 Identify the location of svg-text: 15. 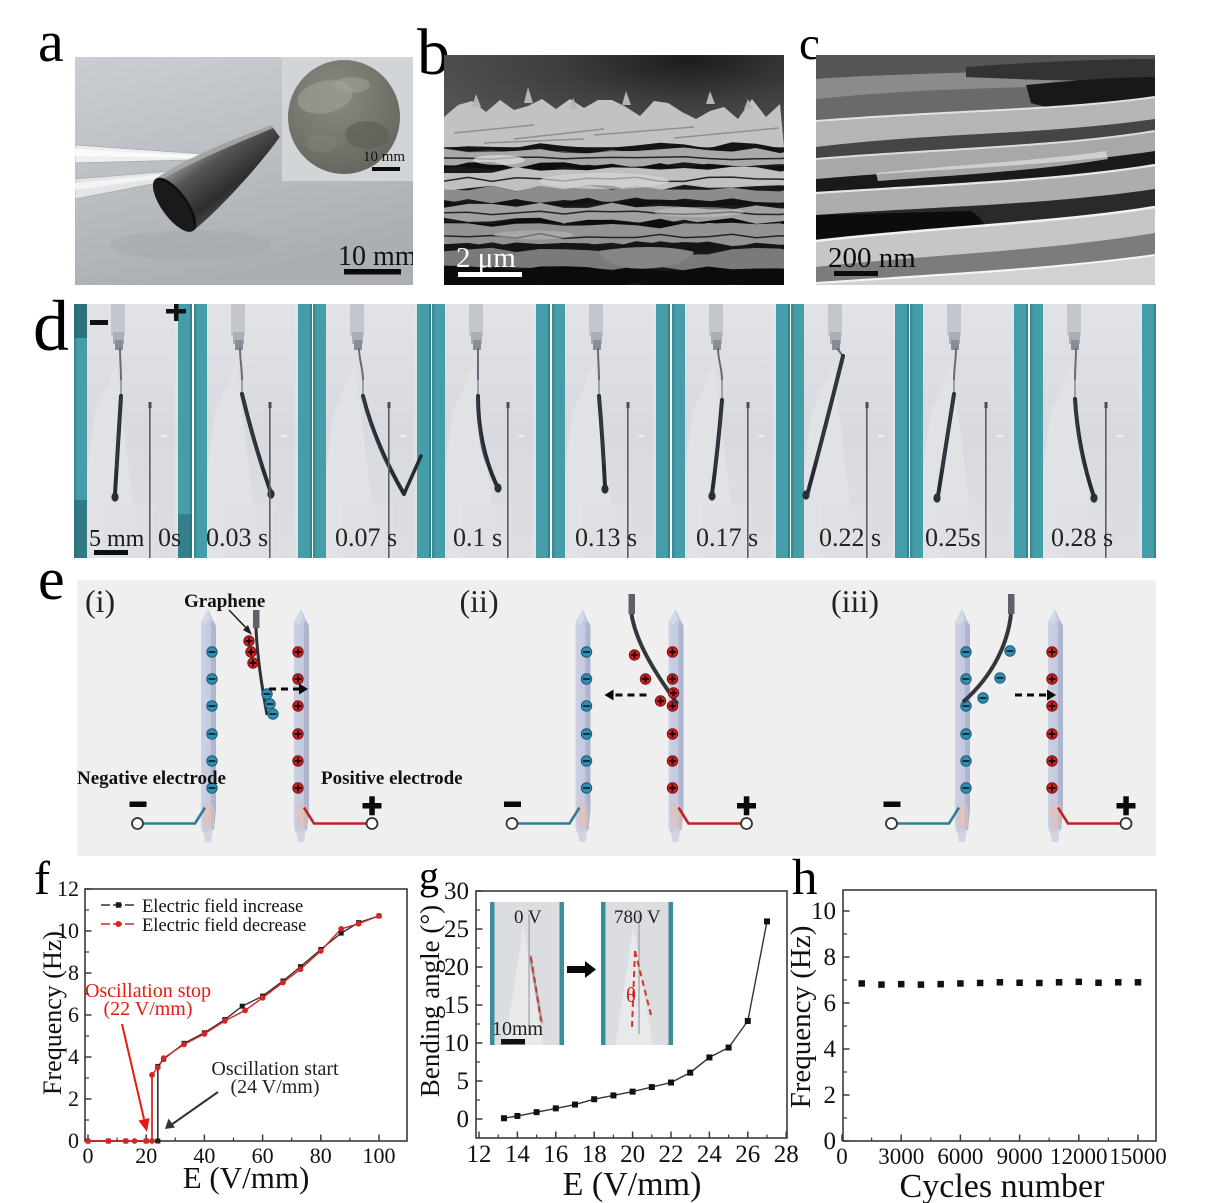
(456, 1005).